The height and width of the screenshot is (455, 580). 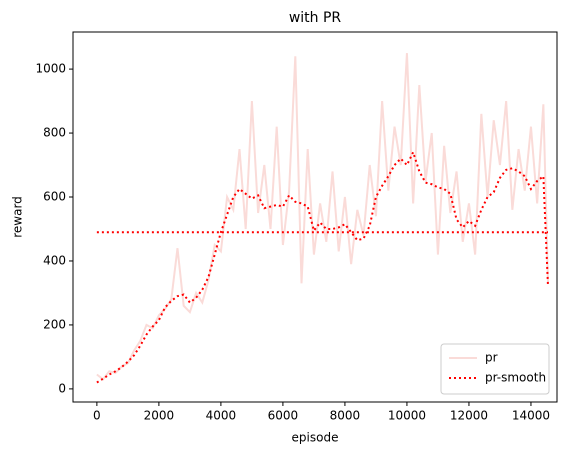 What do you see at coordinates (531, 416) in the screenshot?
I see `x-tick-label: 14000` at bounding box center [531, 416].